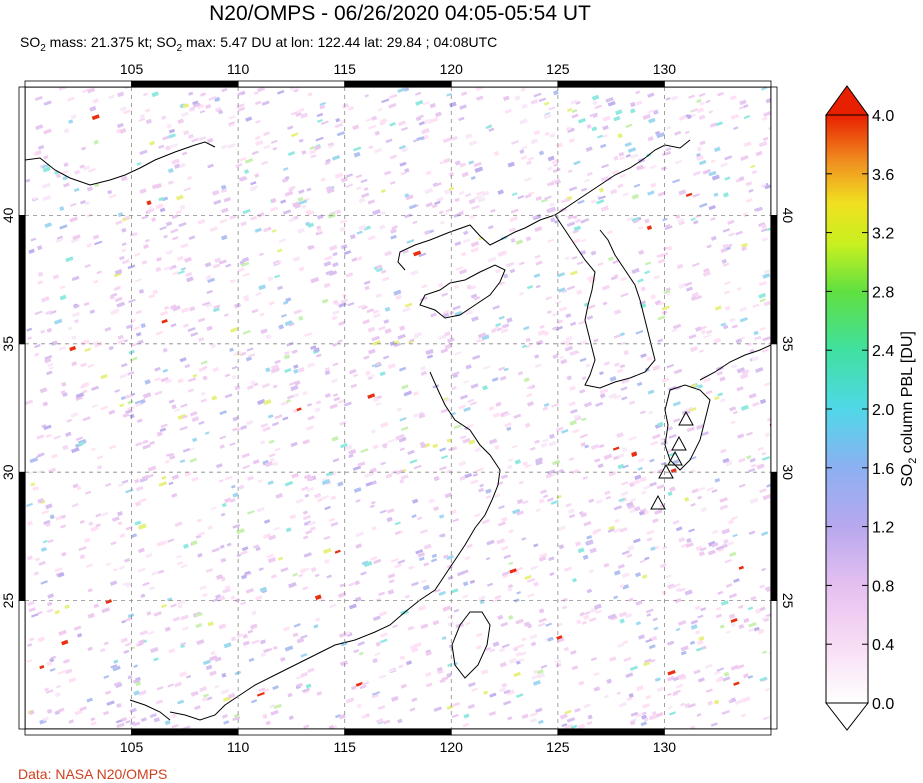 The height and width of the screenshot is (783, 923). Describe the element at coordinates (398, 747) in the screenshot. I see `lon-labels-bottom: 105 110 115 120 125 130` at that location.